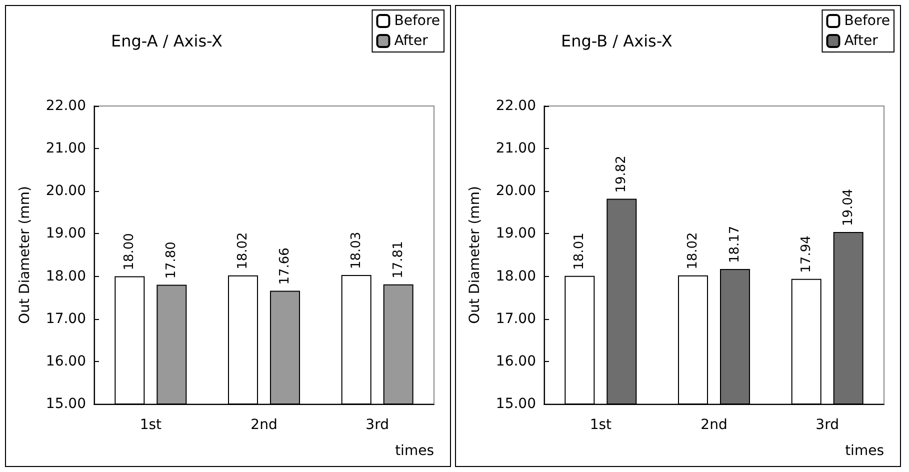 The image size is (909, 472). I want to click on chart-title: Eng-A / Axis-X, so click(167, 41).